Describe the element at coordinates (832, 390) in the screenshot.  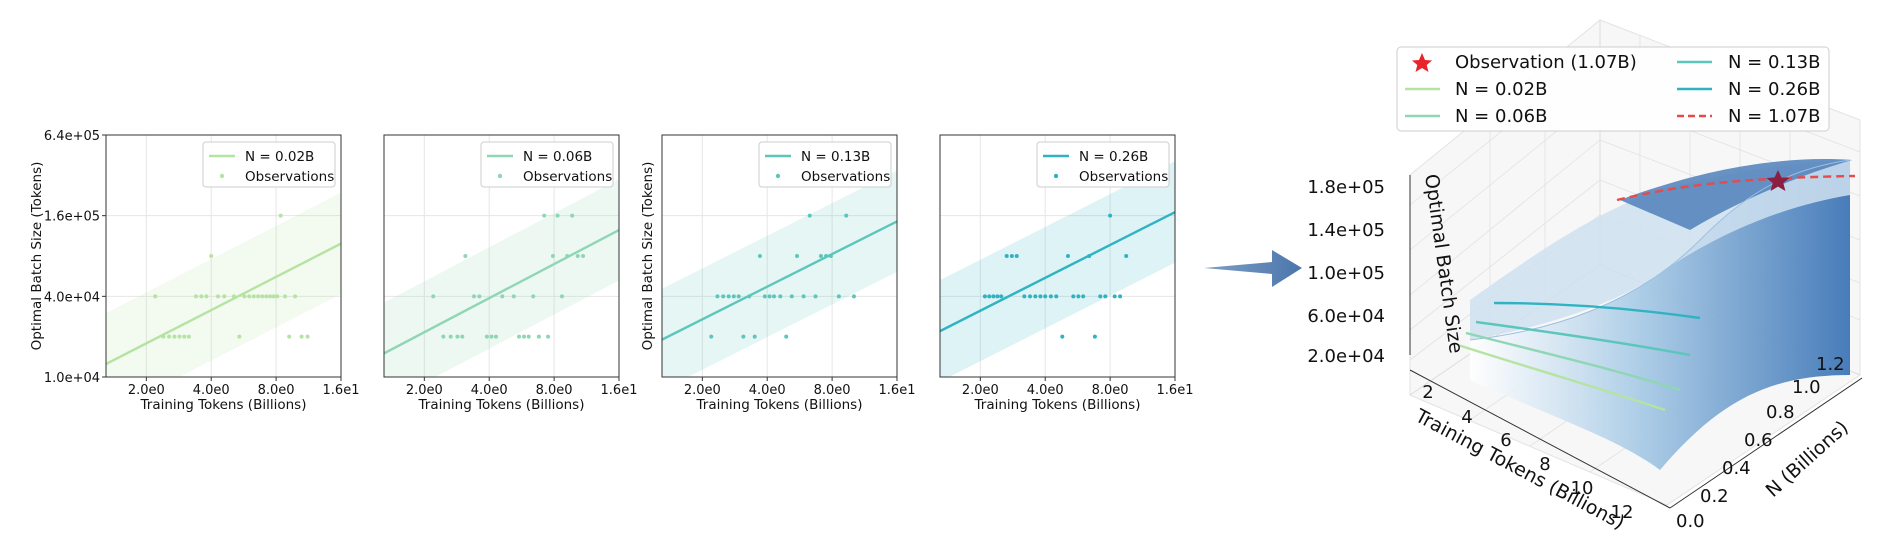
I see `x-tick-label: 8.0e0` at that location.